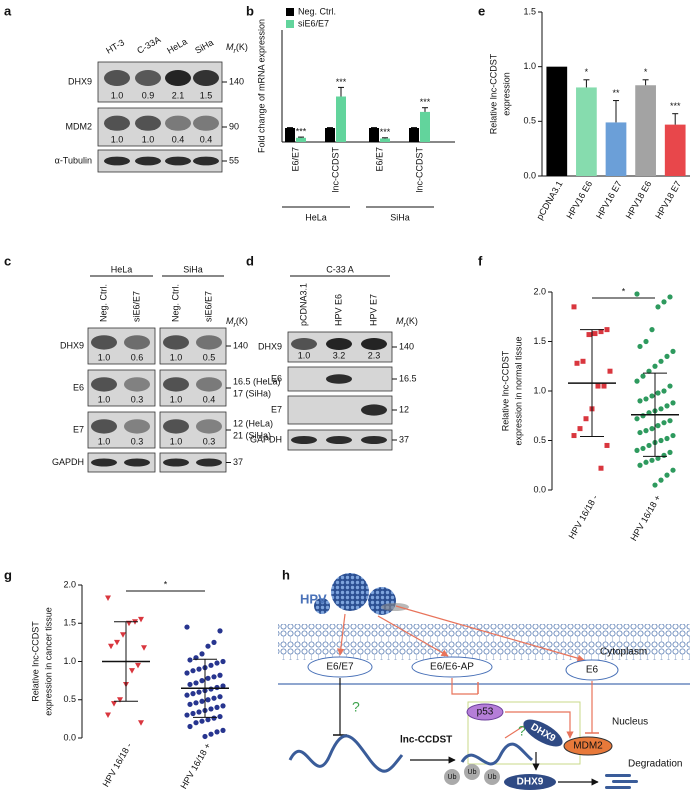  What do you see at coordinates (7, 260) in the screenshot?
I see `panel-label: c` at bounding box center [7, 260].